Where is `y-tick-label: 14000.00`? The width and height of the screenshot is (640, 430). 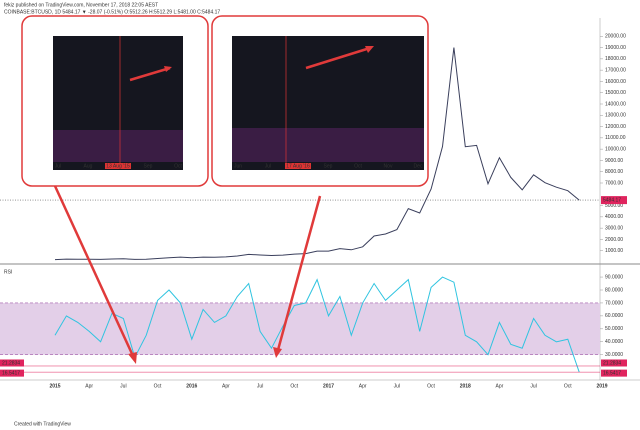 y-tick-label: 14000.00 is located at coordinates (615, 104).